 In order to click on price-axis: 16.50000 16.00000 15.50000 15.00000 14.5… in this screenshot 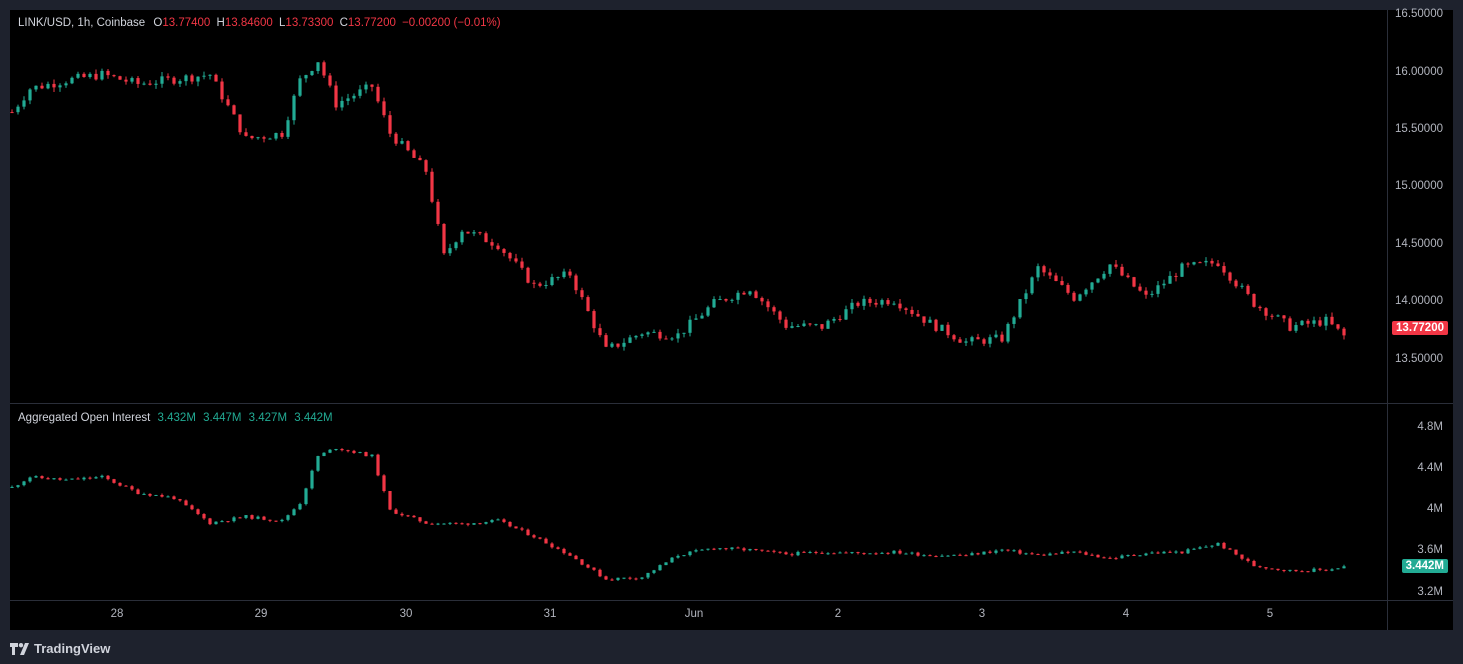, I will do `click(1420, 205)`.